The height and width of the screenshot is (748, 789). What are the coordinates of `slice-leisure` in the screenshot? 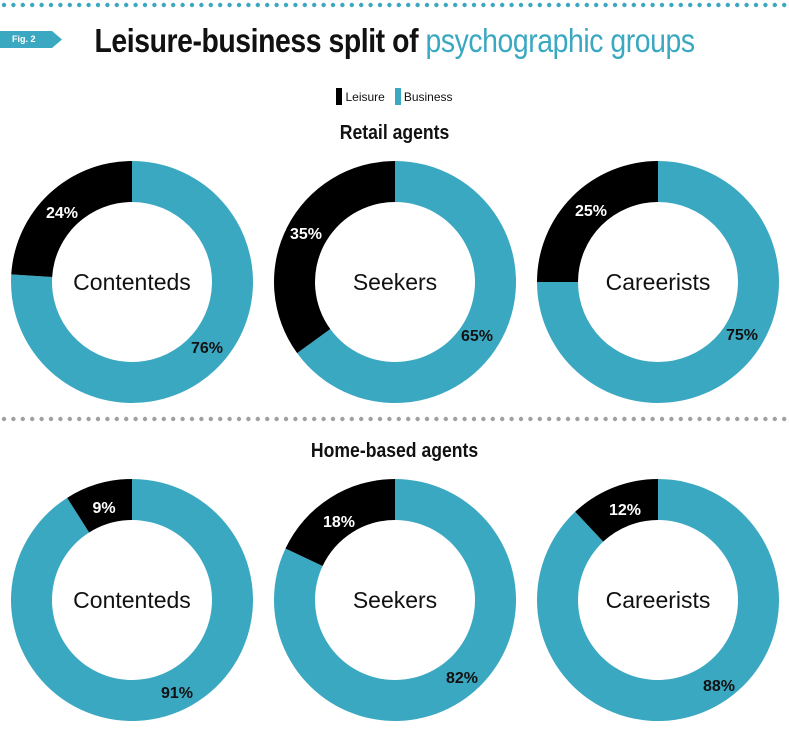 It's located at (616, 510).